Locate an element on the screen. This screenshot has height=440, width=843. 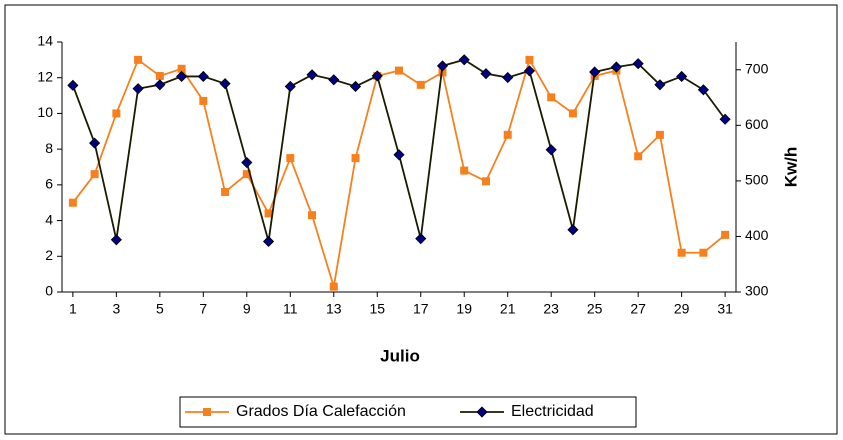
y2-tick-label: 300 is located at coordinates (757, 291).